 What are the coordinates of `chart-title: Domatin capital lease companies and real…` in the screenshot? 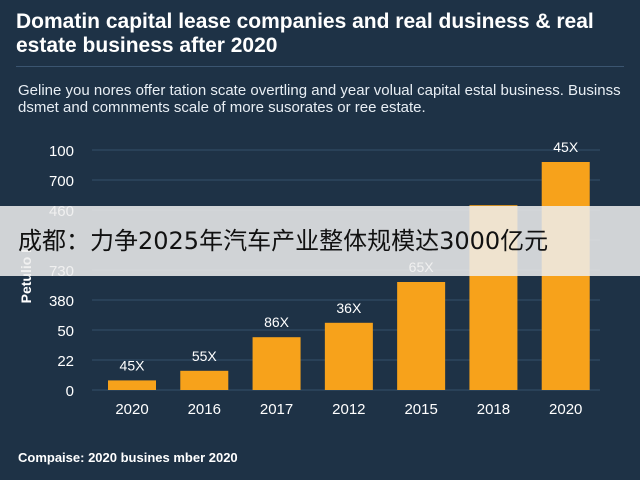 It's located at (305, 33).